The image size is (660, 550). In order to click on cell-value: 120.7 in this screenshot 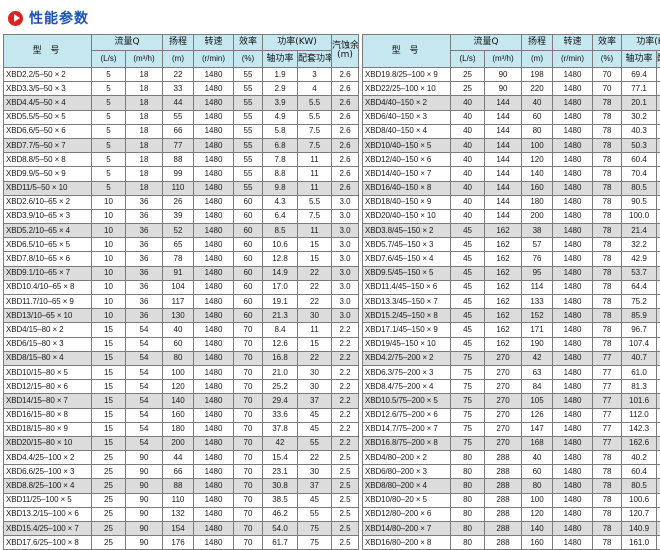, I will do `click(639, 514)`.